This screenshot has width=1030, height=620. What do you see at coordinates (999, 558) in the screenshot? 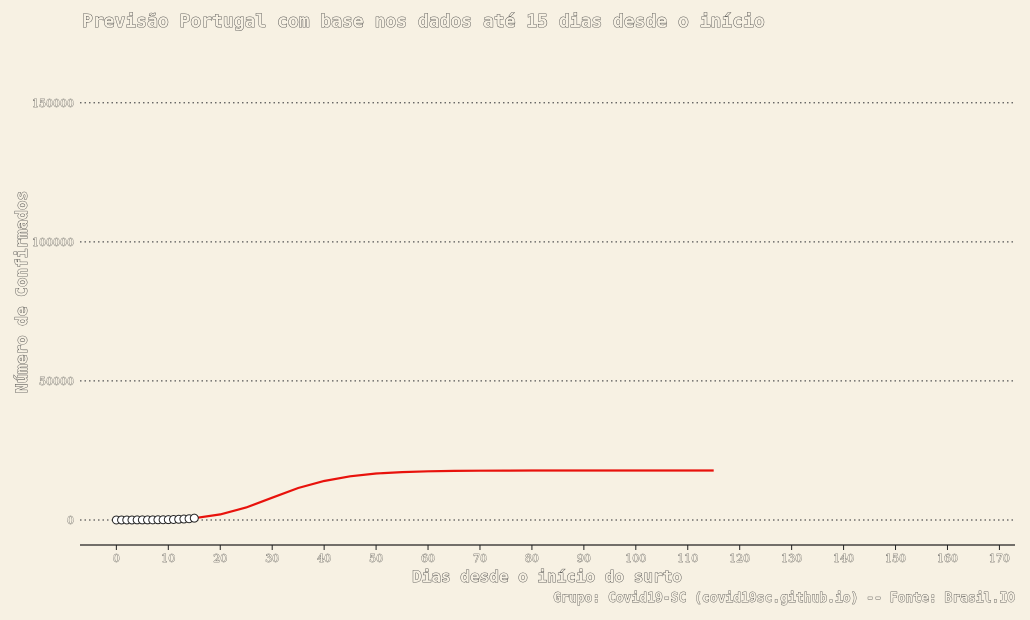
I see `x-tick-label: 170` at bounding box center [999, 558].